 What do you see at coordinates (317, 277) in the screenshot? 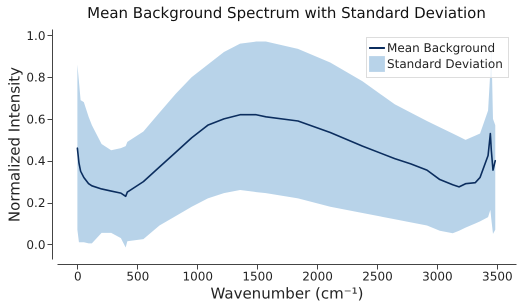
I see `x-tick-label: 2000` at bounding box center [317, 277].